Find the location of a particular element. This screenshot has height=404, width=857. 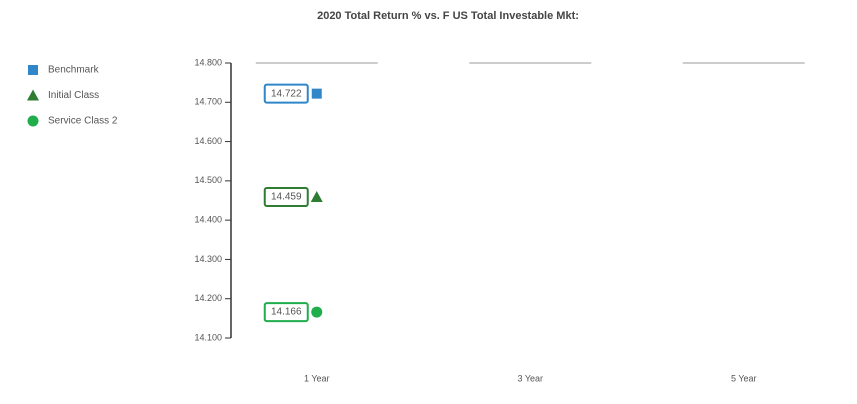

x-tick-label: 1 Year is located at coordinates (317, 378).